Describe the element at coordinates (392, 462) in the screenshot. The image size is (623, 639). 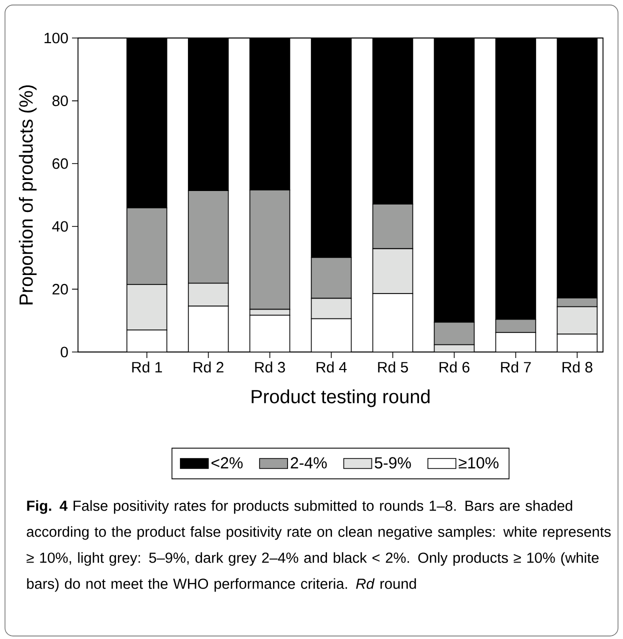
I see `legend-label: 5-9%` at that location.